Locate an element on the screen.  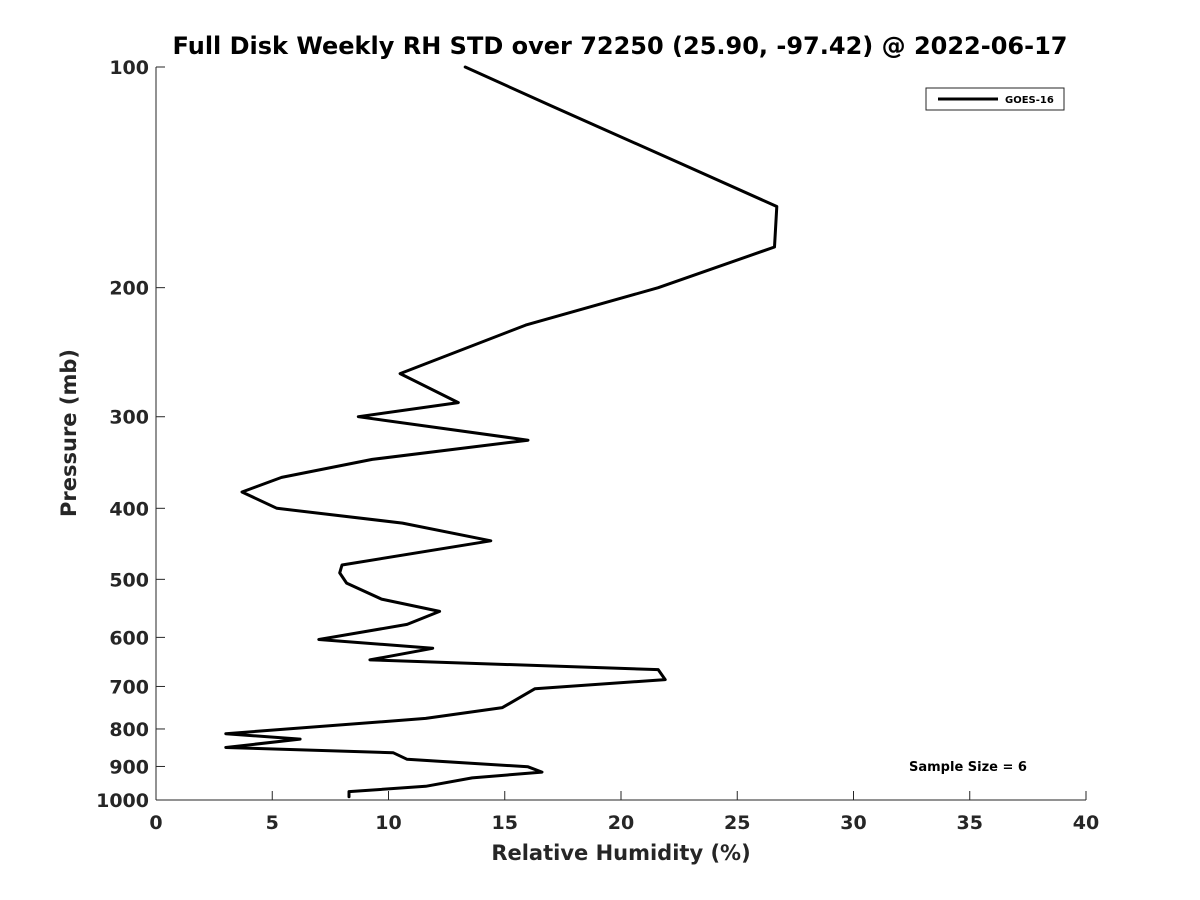
x-tick-label: 0 is located at coordinates (155, 823).